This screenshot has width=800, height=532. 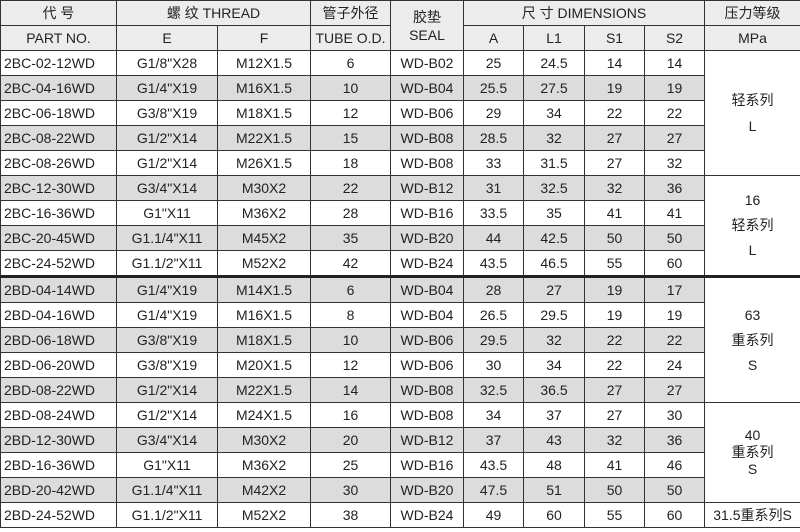 What do you see at coordinates (264, 88) in the screenshot?
I see `thread-f-cell: M16X1.5` at bounding box center [264, 88].